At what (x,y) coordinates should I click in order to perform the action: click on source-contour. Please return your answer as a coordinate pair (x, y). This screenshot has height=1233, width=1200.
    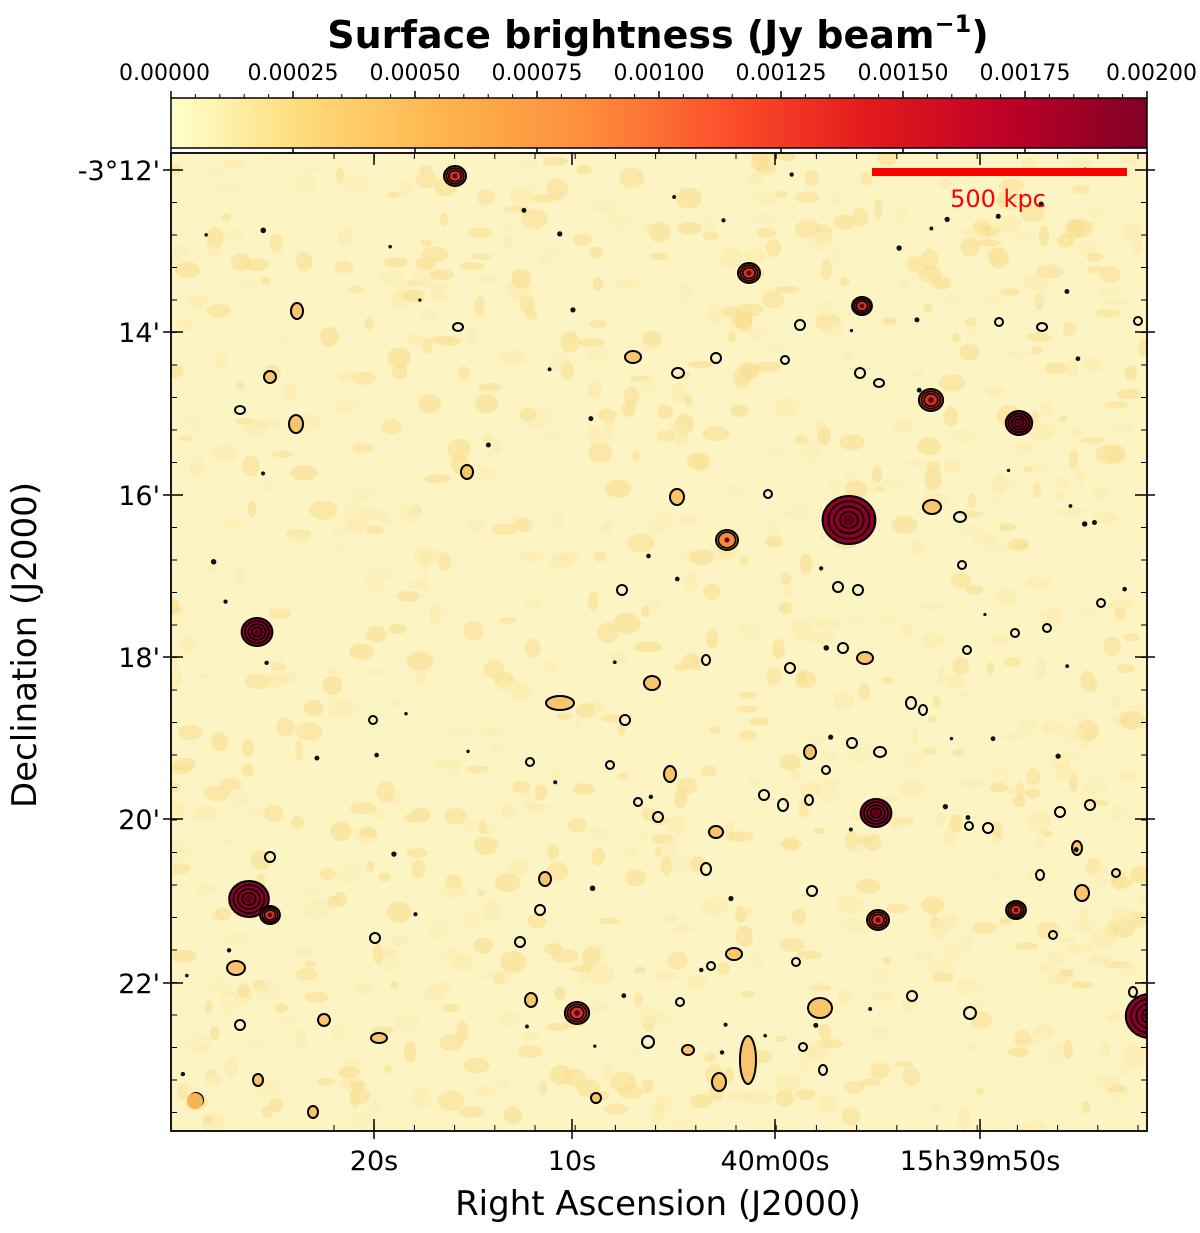
    Looking at the image, I should click on (1141, 1016).